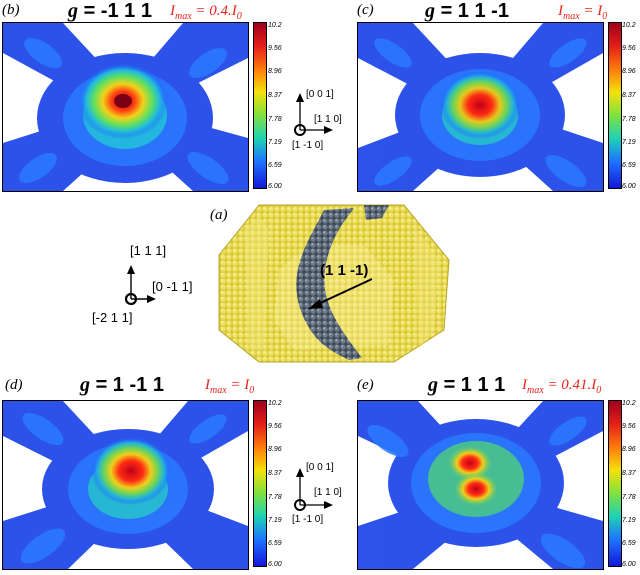 This screenshot has width=640, height=575. Describe the element at coordinates (433, 385) in the screenshot. I see `panel-e-g-symbol: g` at that location.